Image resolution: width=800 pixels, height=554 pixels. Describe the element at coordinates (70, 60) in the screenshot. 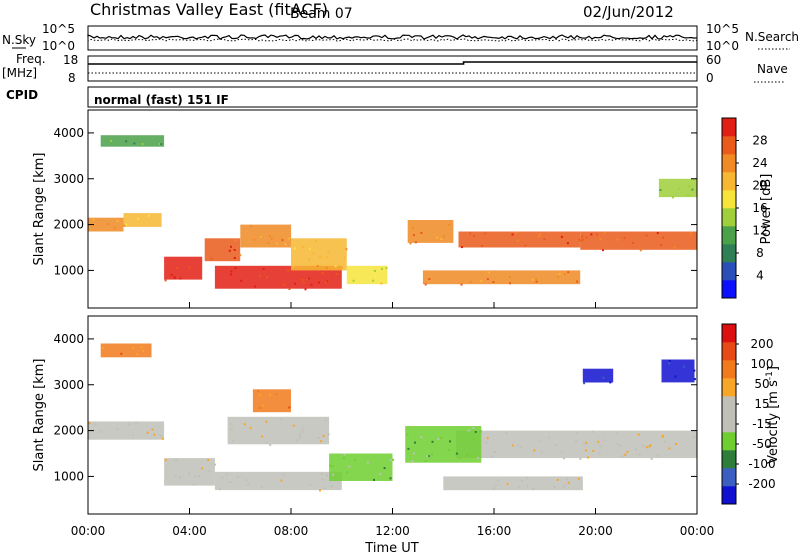

I see `freq-top-tick: 18` at that location.